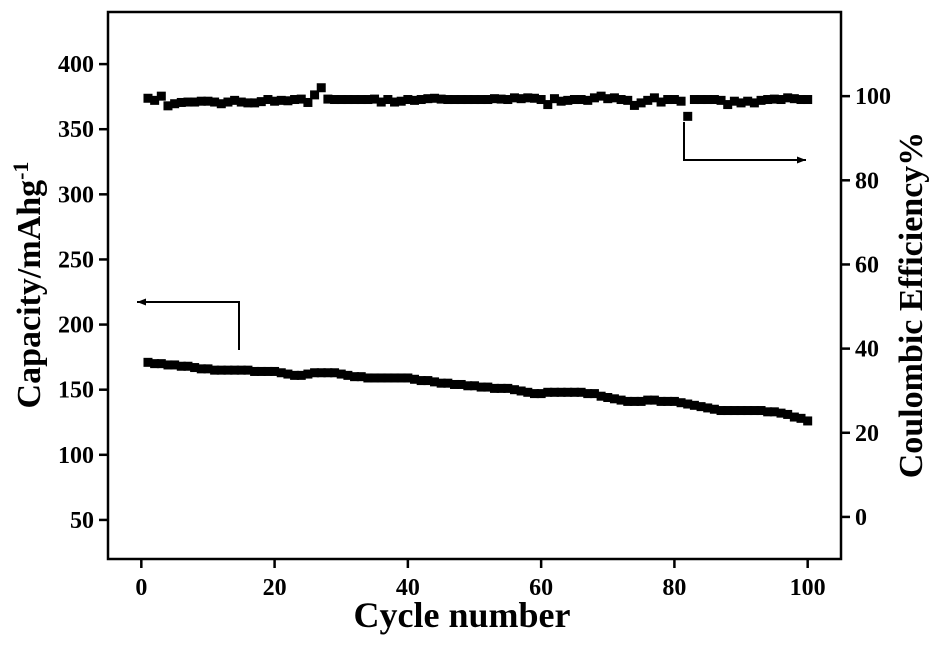 The image size is (937, 645). I want to click on left-y-tick-label: 400, so click(76, 65).